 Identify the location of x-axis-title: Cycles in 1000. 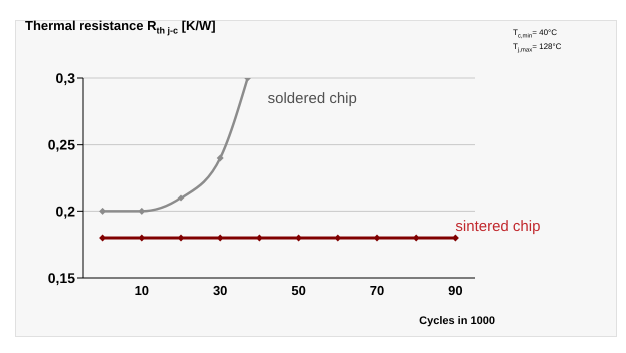
(457, 321).